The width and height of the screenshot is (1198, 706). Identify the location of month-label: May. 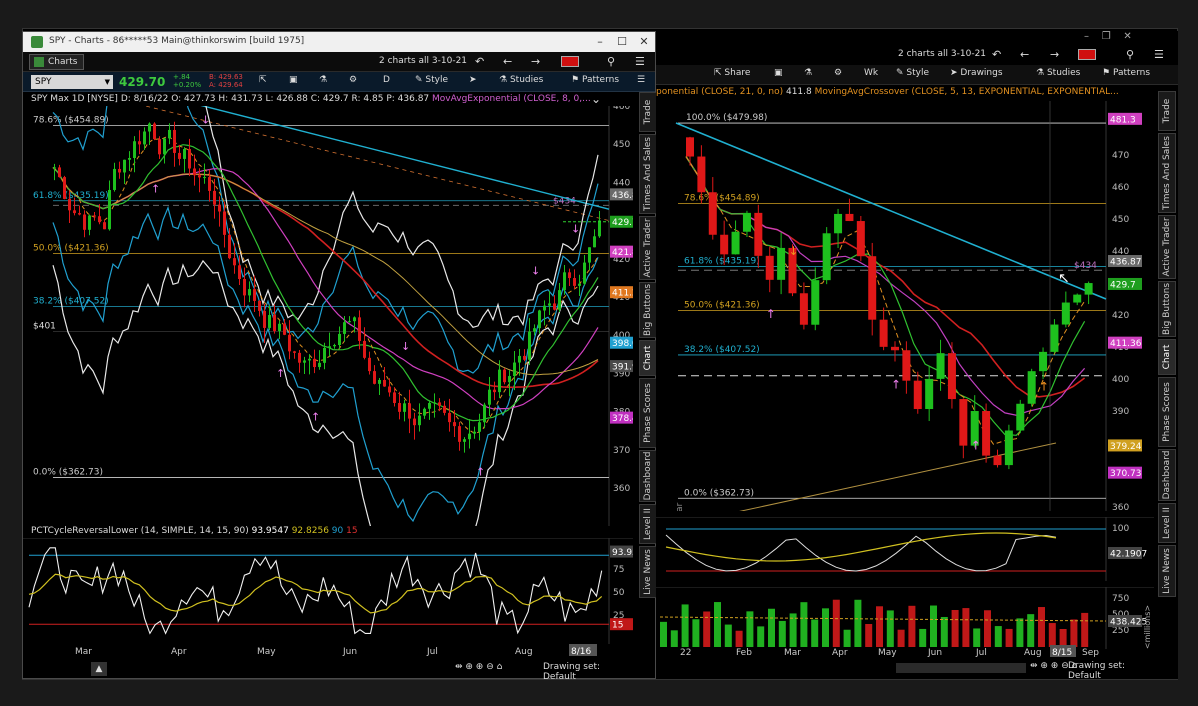
(887, 653).